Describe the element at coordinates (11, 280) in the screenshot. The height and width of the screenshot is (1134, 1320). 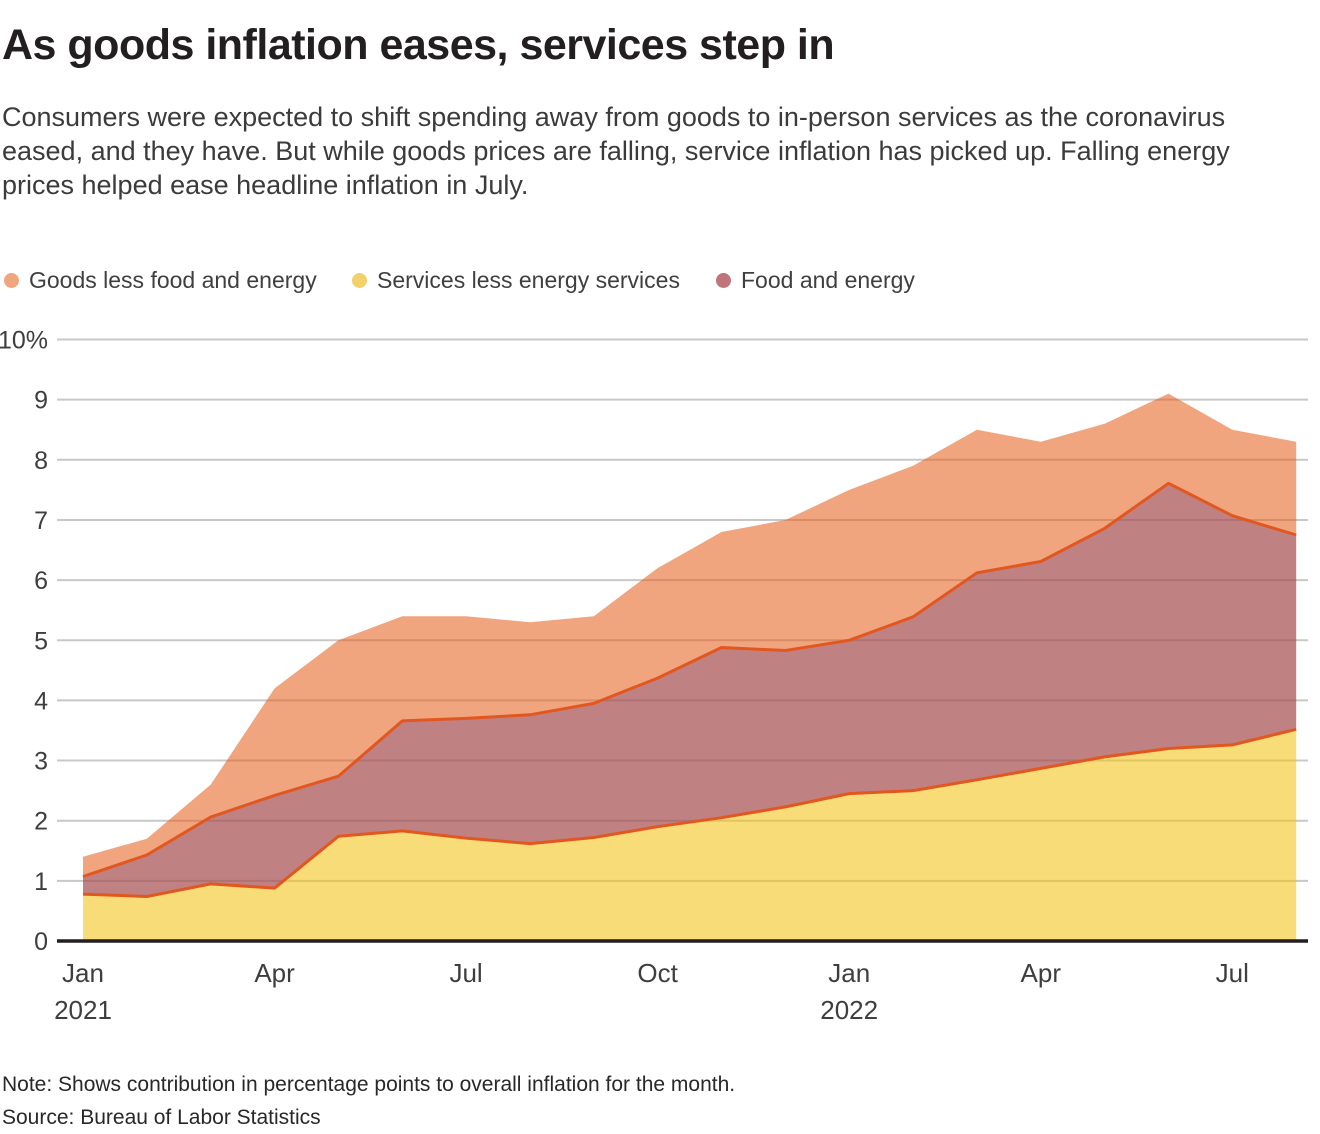
I see `goods-legend-dot-icon` at that location.